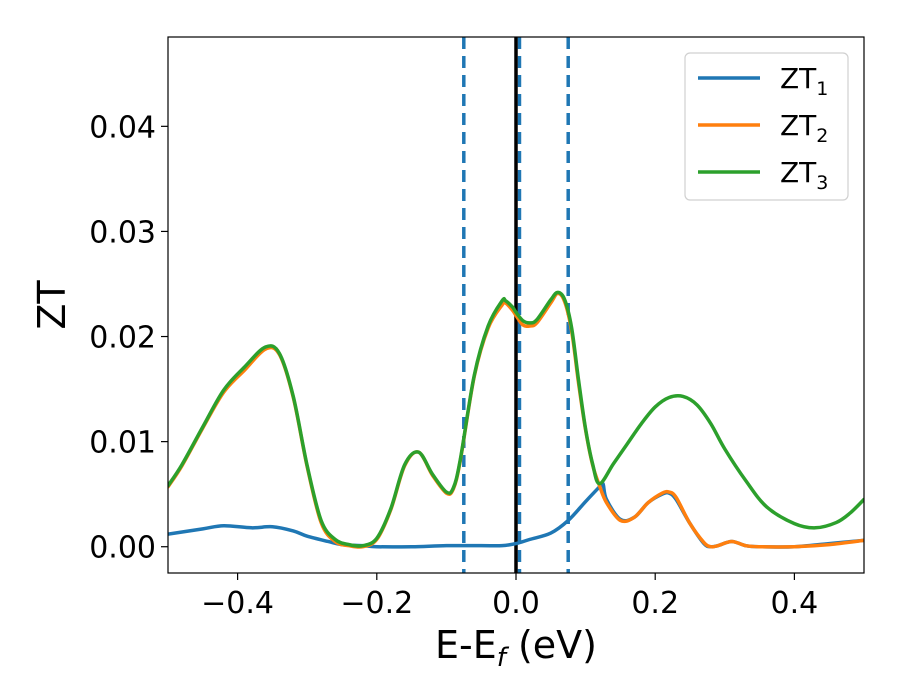 The width and height of the screenshot is (900, 700). What do you see at coordinates (516, 648) in the screenshot?
I see `x-axis-label: E-Ef (eV)` at bounding box center [516, 648].